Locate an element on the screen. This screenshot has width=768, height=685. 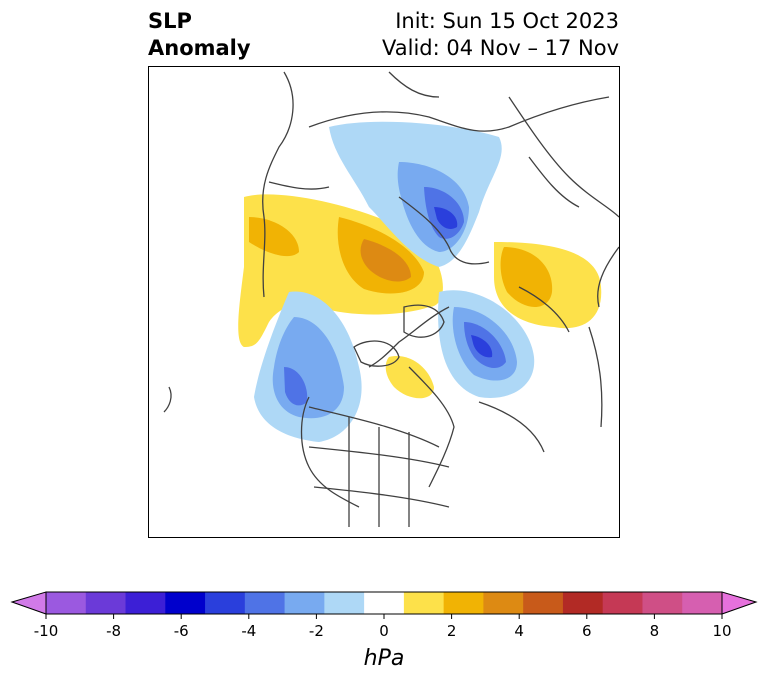
title-line-1: SLP is located at coordinates (170, 21).